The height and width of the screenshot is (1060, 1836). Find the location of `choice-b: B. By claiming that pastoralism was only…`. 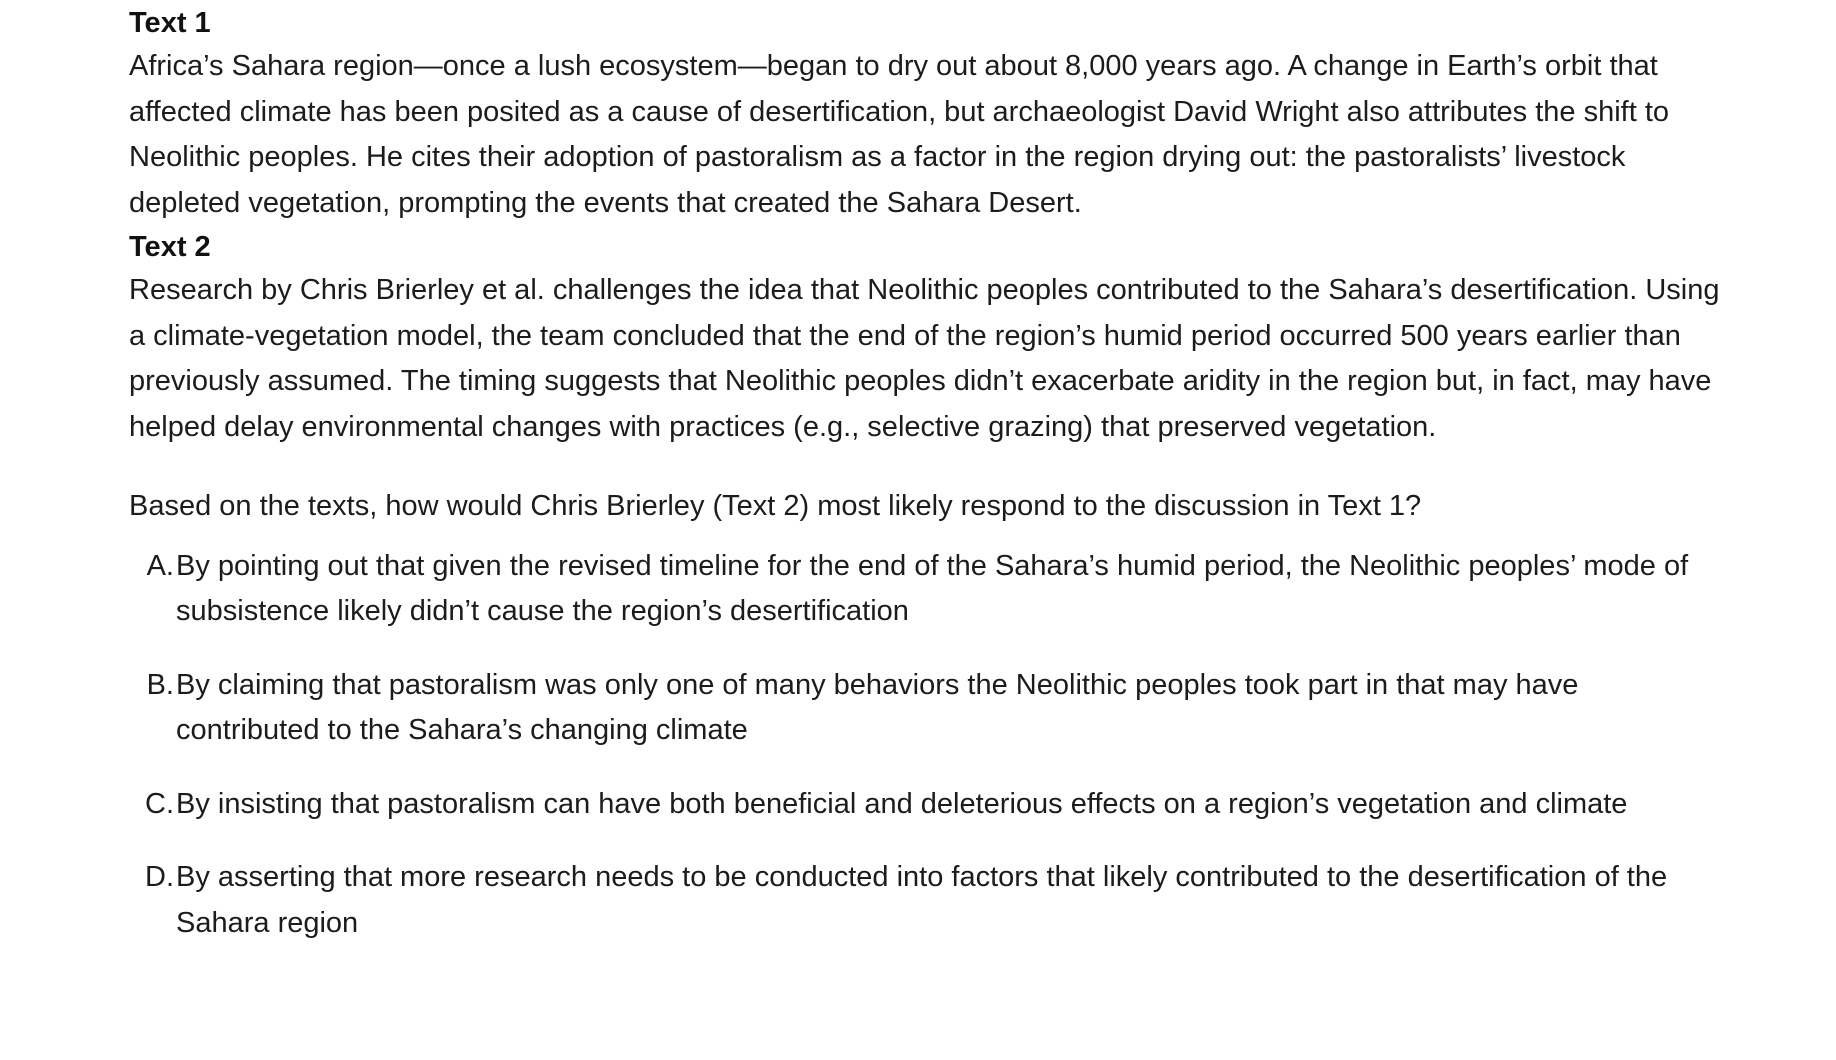

choice-b: B. By claiming that pastoralism was only… is located at coordinates (929, 708).